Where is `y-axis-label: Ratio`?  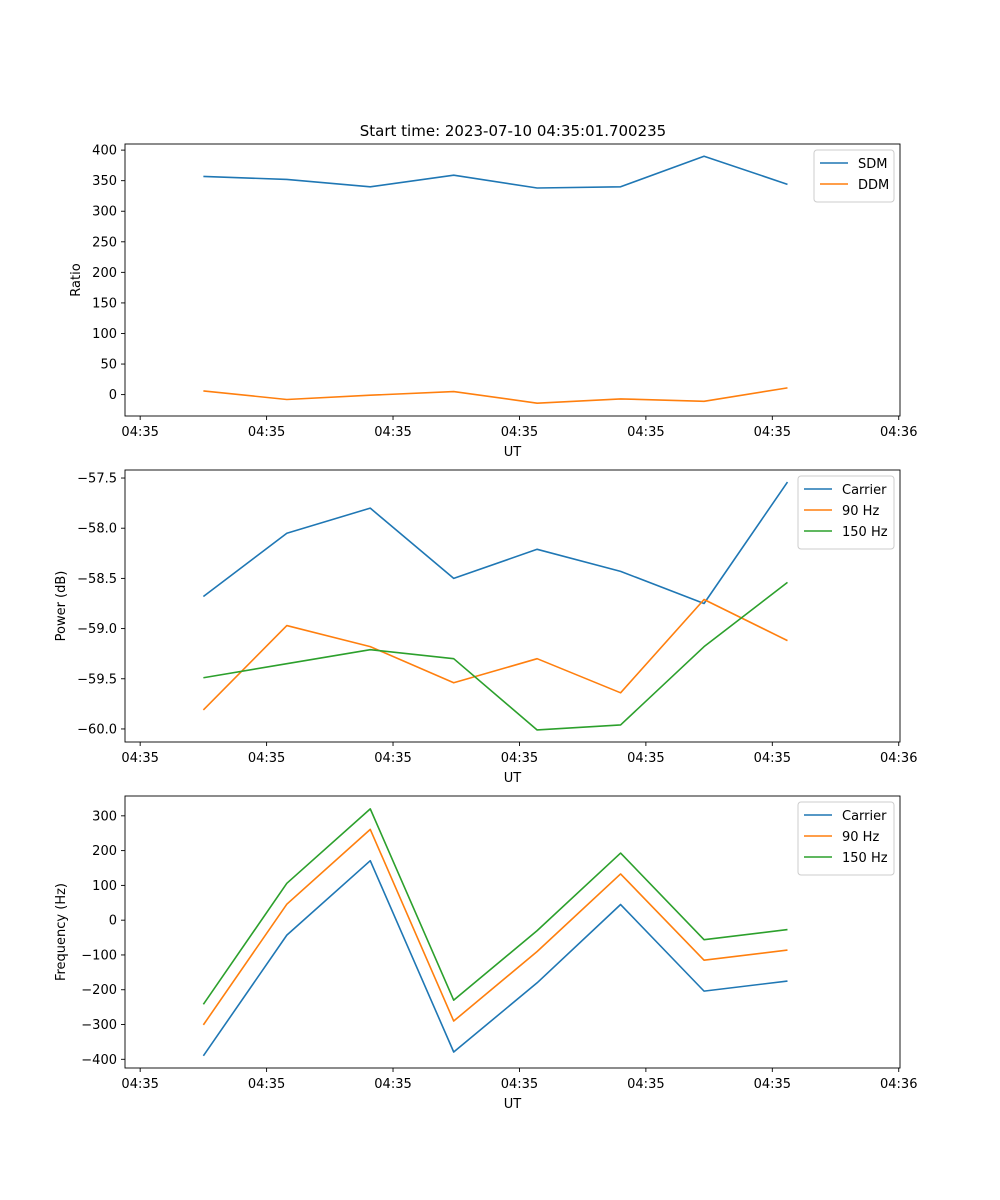 y-axis-label: Ratio is located at coordinates (76, 279).